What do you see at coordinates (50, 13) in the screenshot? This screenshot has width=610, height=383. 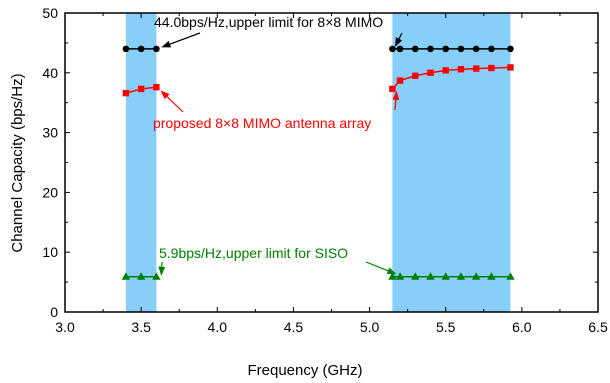 I see `y-tick-label: 50` at bounding box center [50, 13].